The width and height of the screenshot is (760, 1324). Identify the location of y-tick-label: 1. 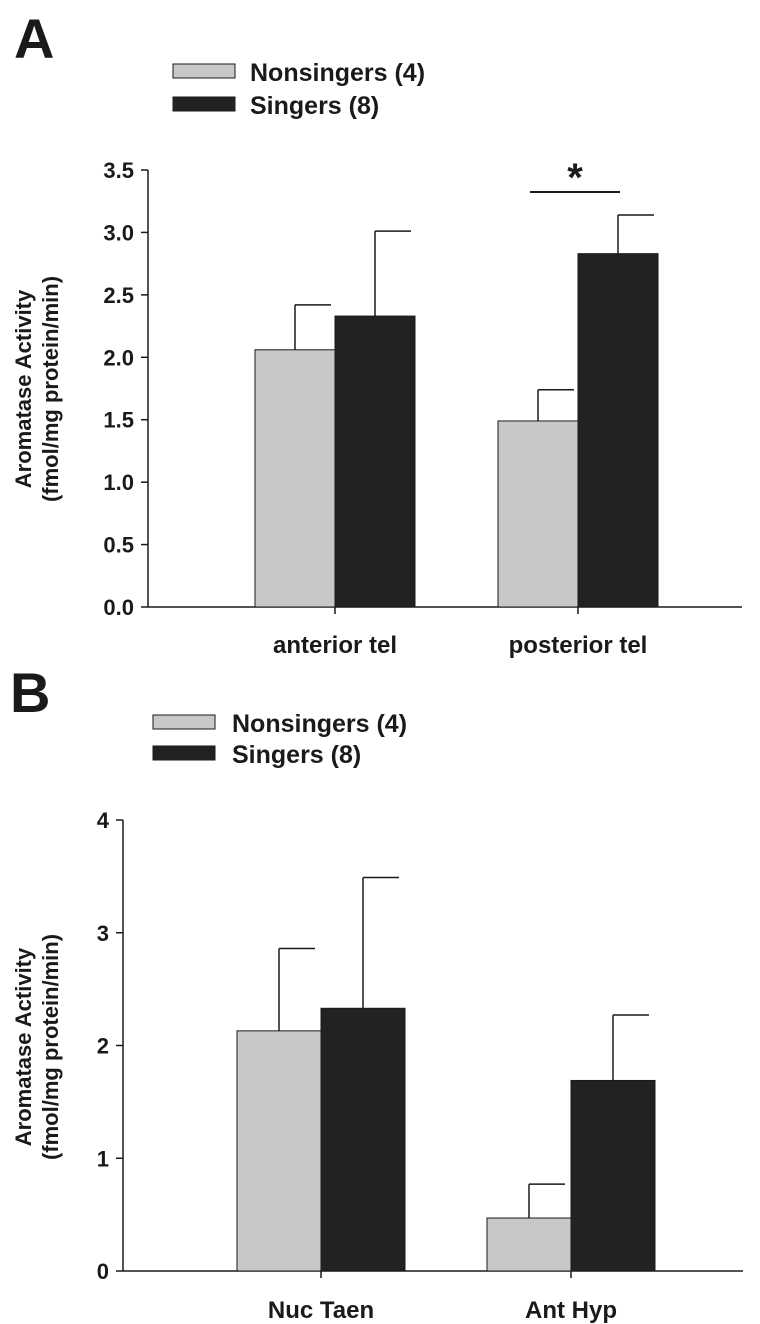
(103, 1158).